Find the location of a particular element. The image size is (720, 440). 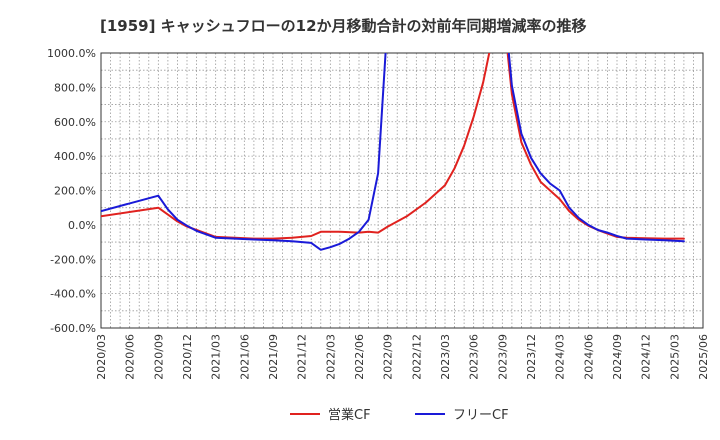

x-tick-label: 2024/12 is located at coordinates (646, 357).